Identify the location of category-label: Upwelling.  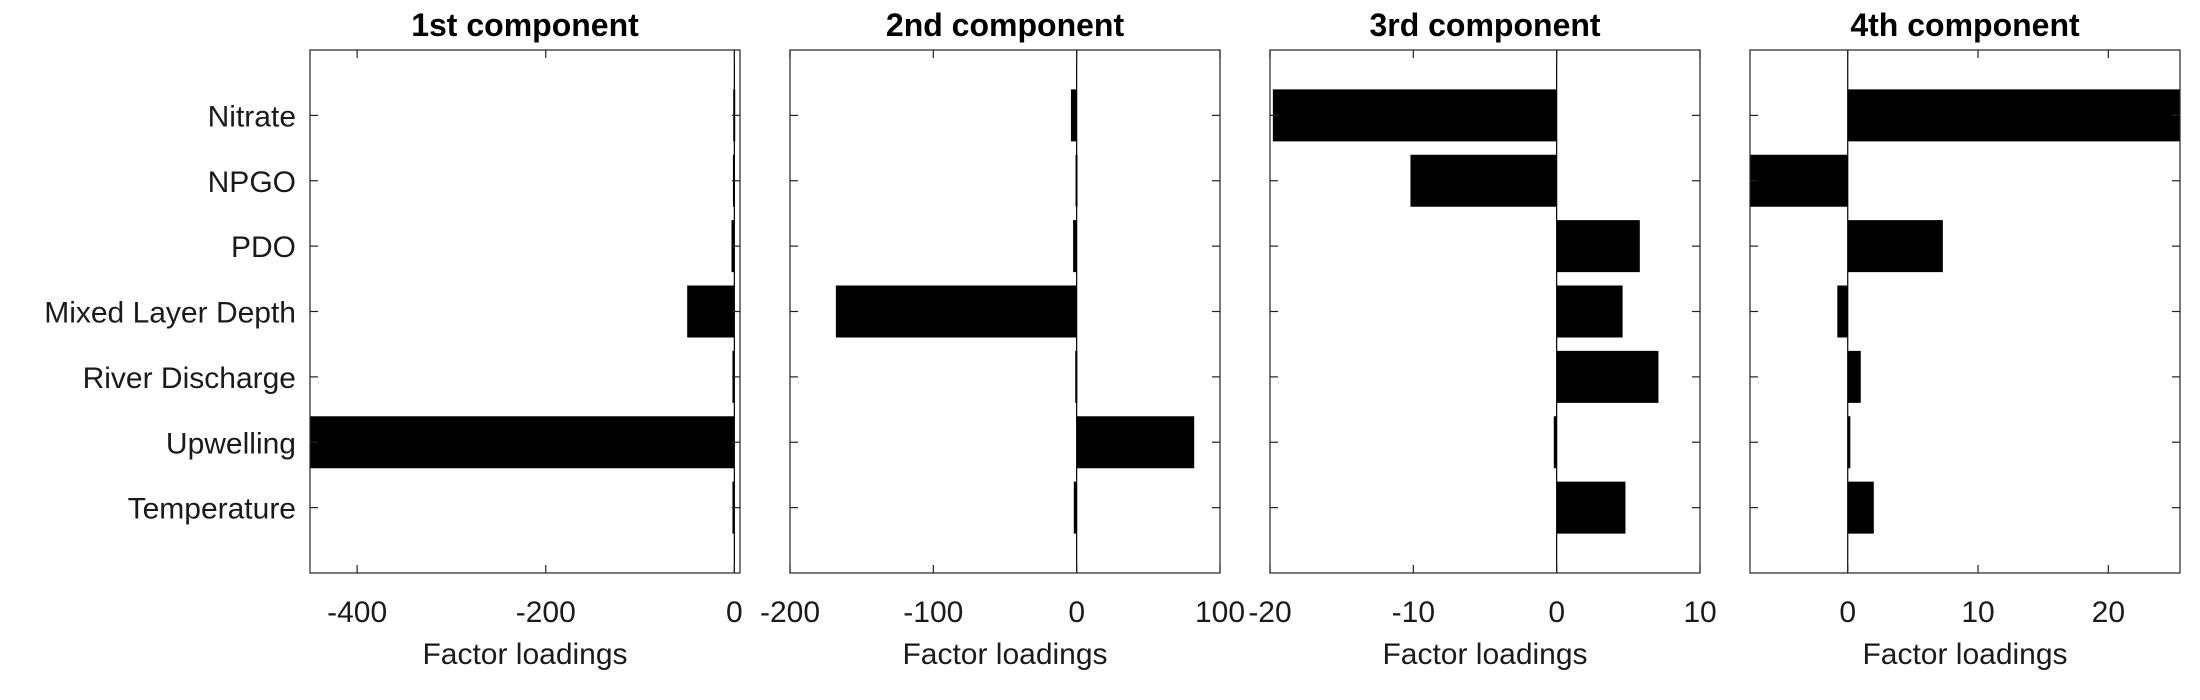
(231, 443).